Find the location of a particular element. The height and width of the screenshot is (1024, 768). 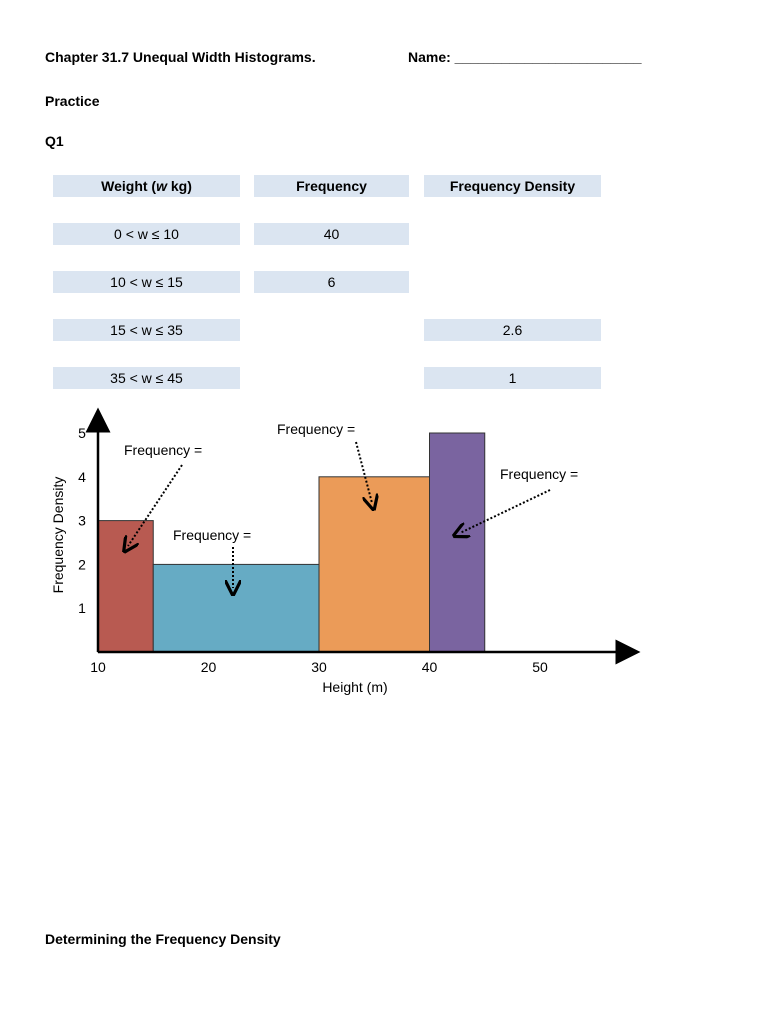

table-cell-density: 2.6 is located at coordinates (512, 330).